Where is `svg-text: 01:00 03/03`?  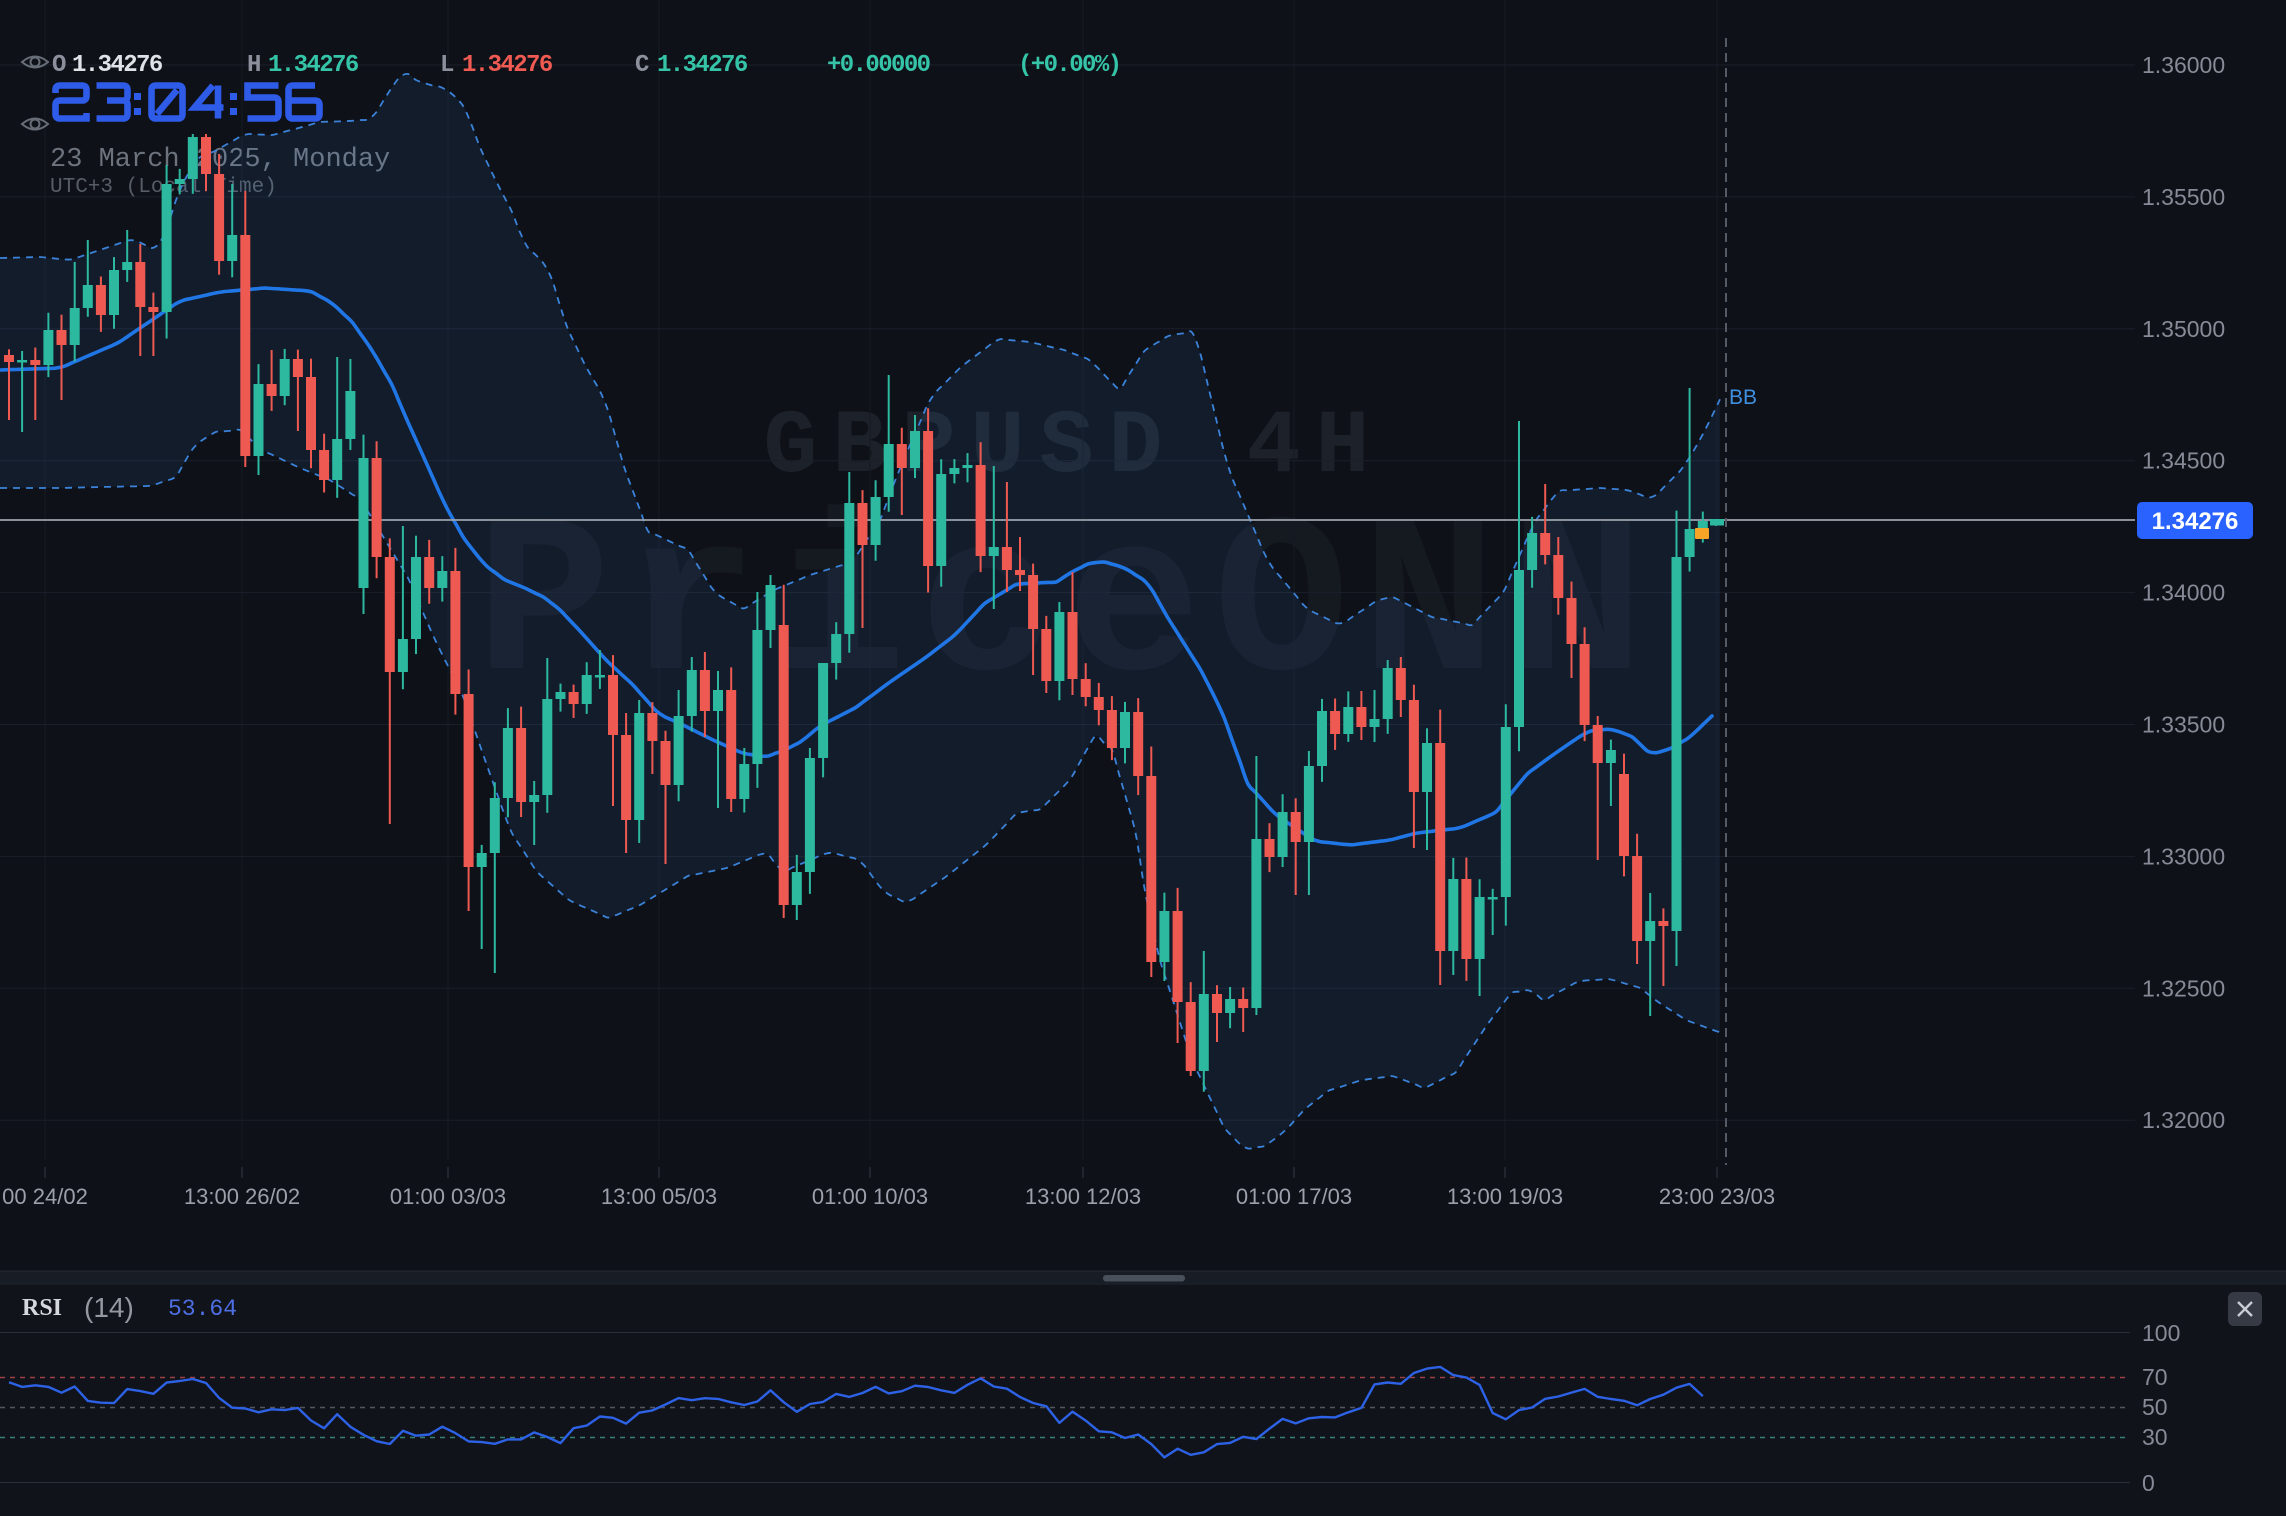 svg-text: 01:00 03/03 is located at coordinates (448, 1196).